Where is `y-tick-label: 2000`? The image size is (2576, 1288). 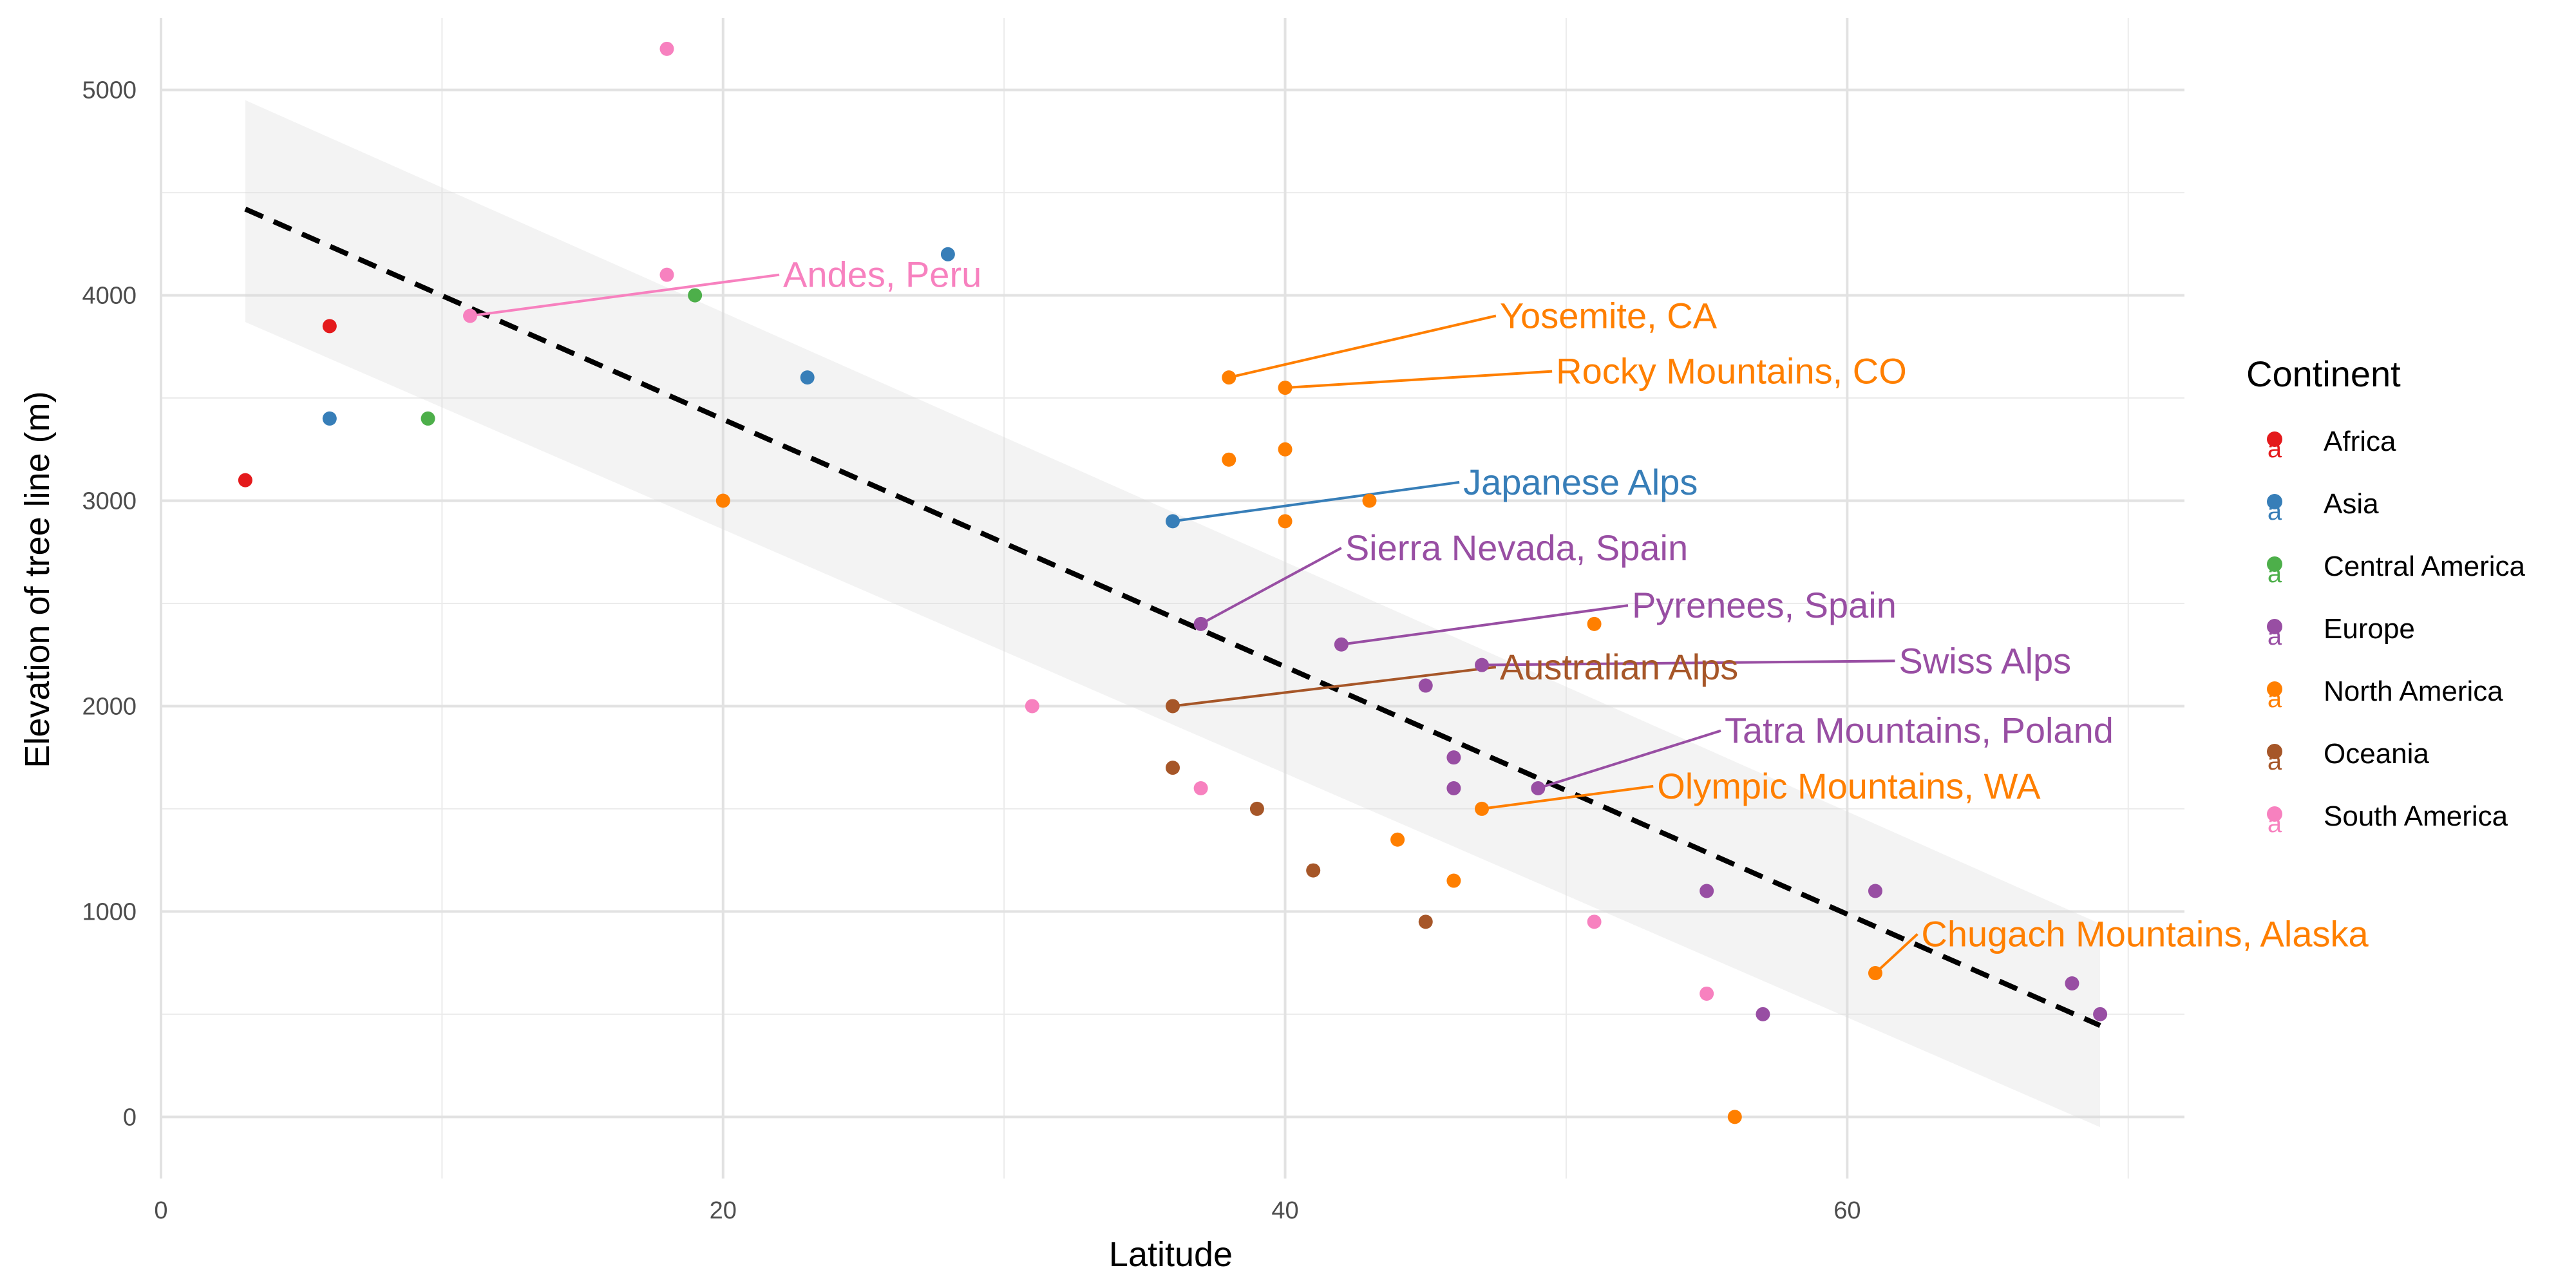
y-tick-label: 2000 is located at coordinates (109, 707).